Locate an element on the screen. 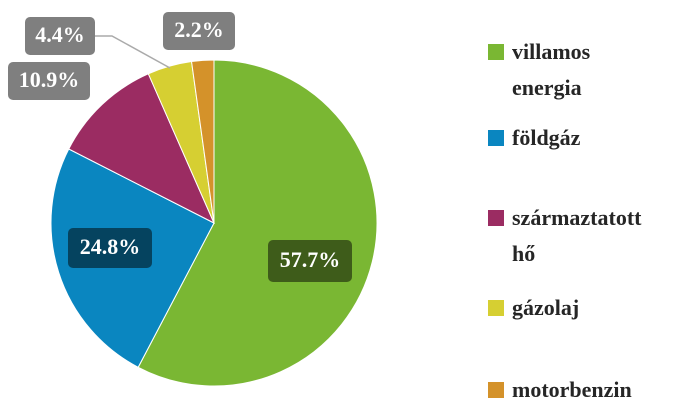 The width and height of the screenshot is (696, 408). legend-item: villamos energia is located at coordinates (575, 70).